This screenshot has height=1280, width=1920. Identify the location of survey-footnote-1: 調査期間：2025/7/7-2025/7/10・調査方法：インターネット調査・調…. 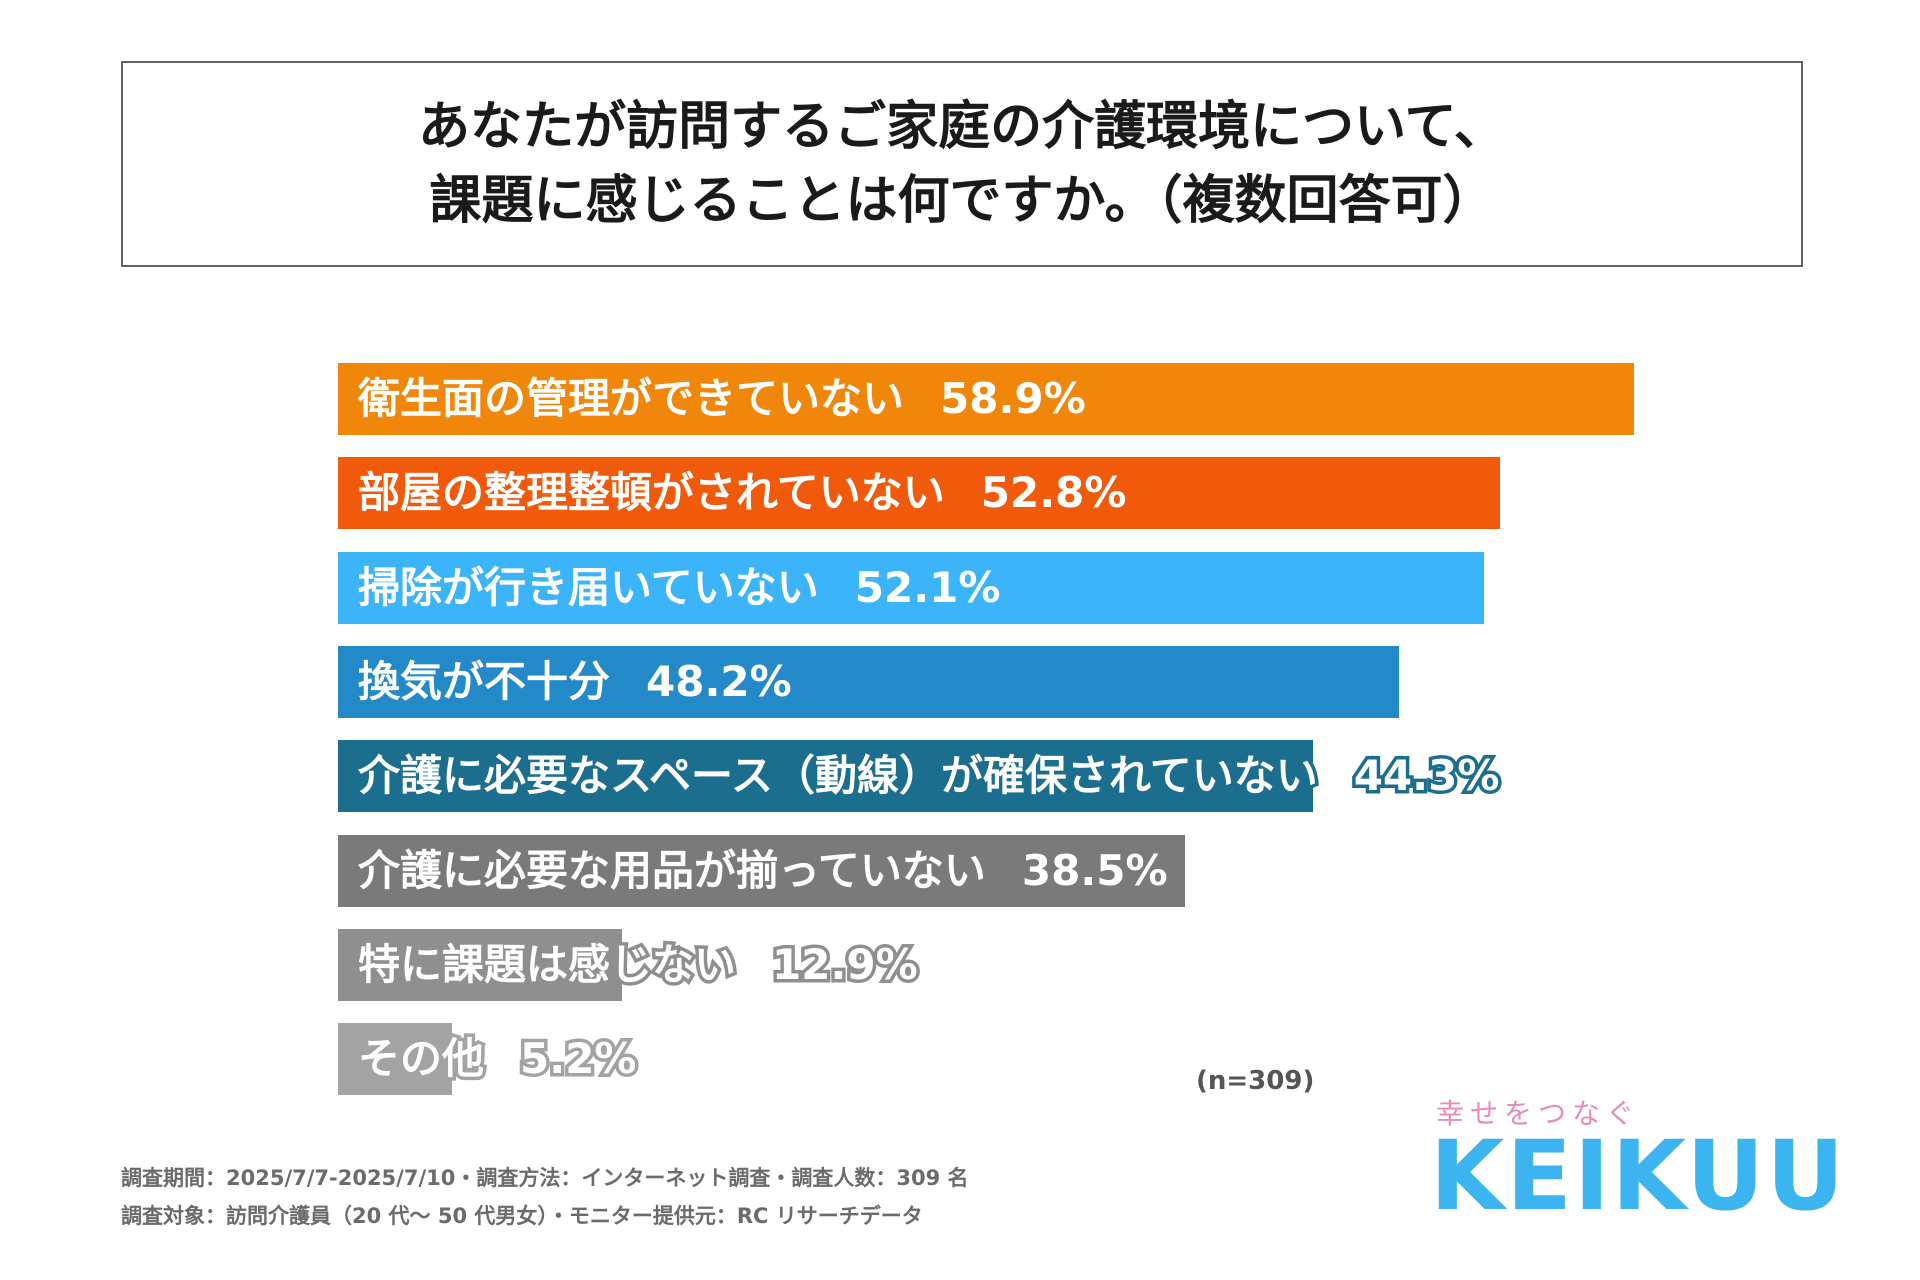
(545, 1178).